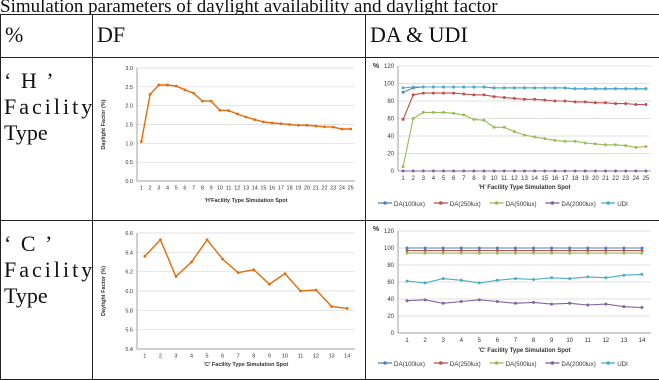  I want to click on y-tick-label: 6.4, so click(129, 253).